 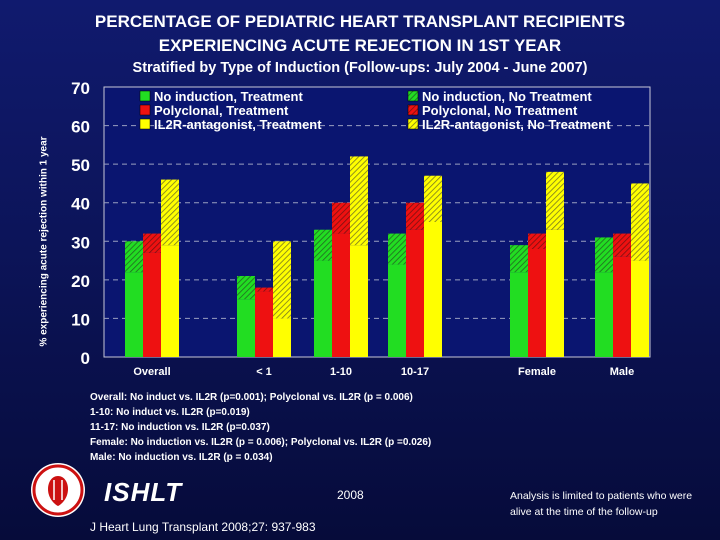 What do you see at coordinates (58, 490) in the screenshot?
I see `ishlt-logo-icon` at bounding box center [58, 490].